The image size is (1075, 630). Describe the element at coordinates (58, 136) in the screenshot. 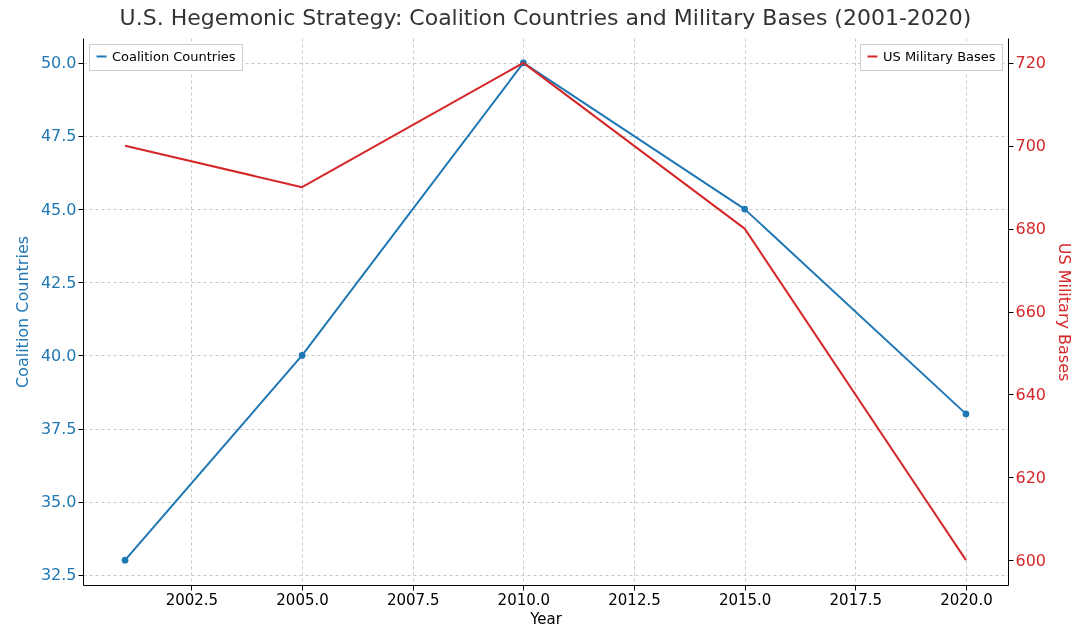

I see `y-tick-label: 47.5` at that location.